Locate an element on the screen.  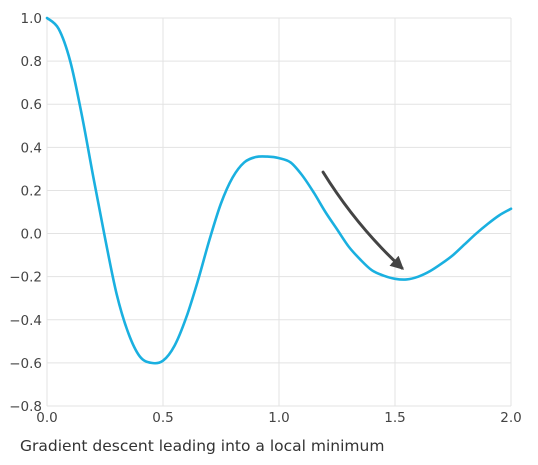
y-tick-label: 0.2 is located at coordinates (31, 191).